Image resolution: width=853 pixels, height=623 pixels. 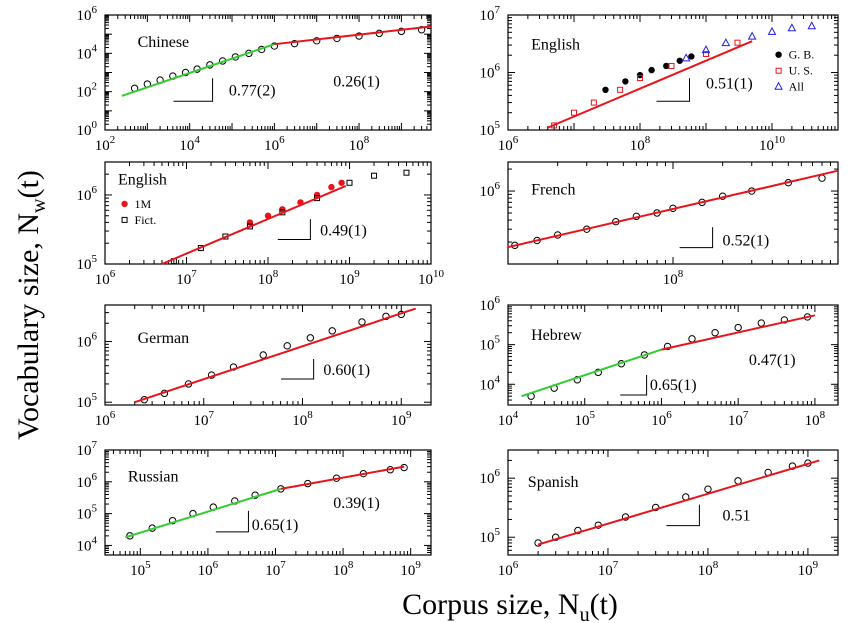 I want to click on panel-label: English, so click(x=142, y=179).